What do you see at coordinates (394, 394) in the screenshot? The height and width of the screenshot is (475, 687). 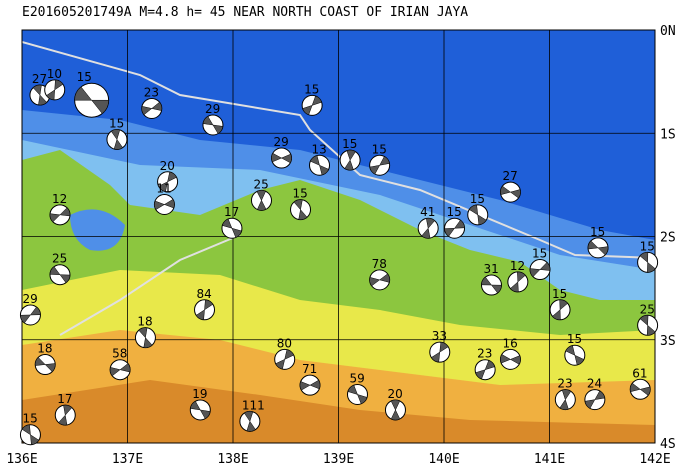 I see `depth-label: 20` at bounding box center [394, 394].